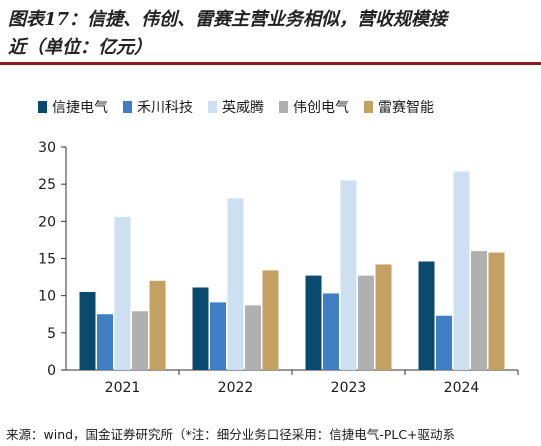 The height and width of the screenshot is (446, 541). What do you see at coordinates (47, 148) in the screenshot?
I see `y-tick-label: 30` at bounding box center [47, 148].